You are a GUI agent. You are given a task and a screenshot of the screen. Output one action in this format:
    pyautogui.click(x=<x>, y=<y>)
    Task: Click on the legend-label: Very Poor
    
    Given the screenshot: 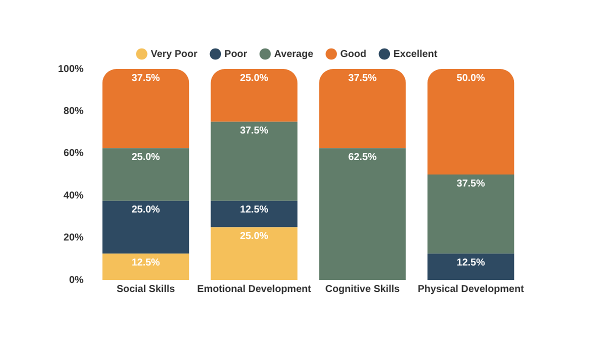 What is the action you would take?
    pyautogui.click(x=174, y=54)
    